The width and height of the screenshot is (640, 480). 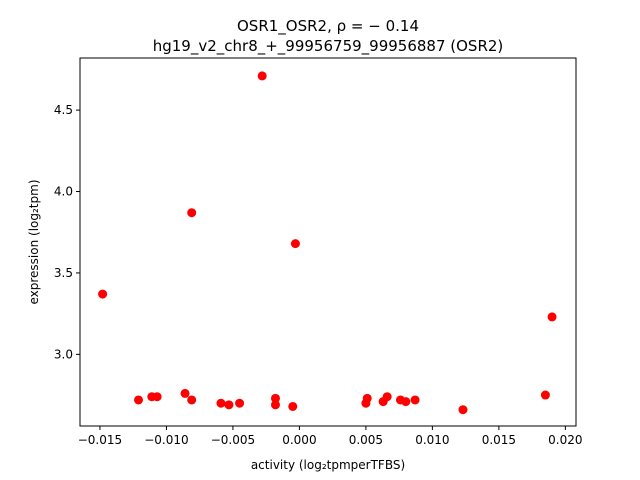 I want to click on x-tick-label: −0.010, so click(x=166, y=440).